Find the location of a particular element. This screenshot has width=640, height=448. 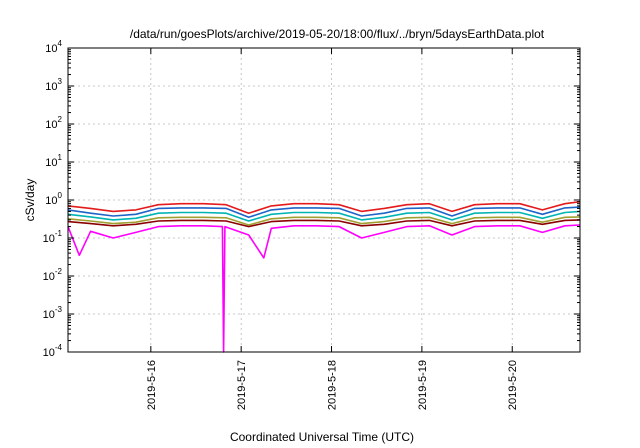

x-tick-label: 2019-5-17 is located at coordinates (242, 385).